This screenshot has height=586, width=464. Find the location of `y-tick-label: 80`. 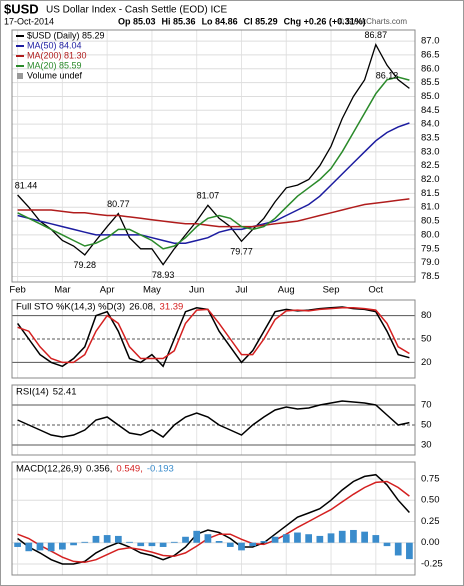

y-tick-label: 80 is located at coordinates (426, 315).